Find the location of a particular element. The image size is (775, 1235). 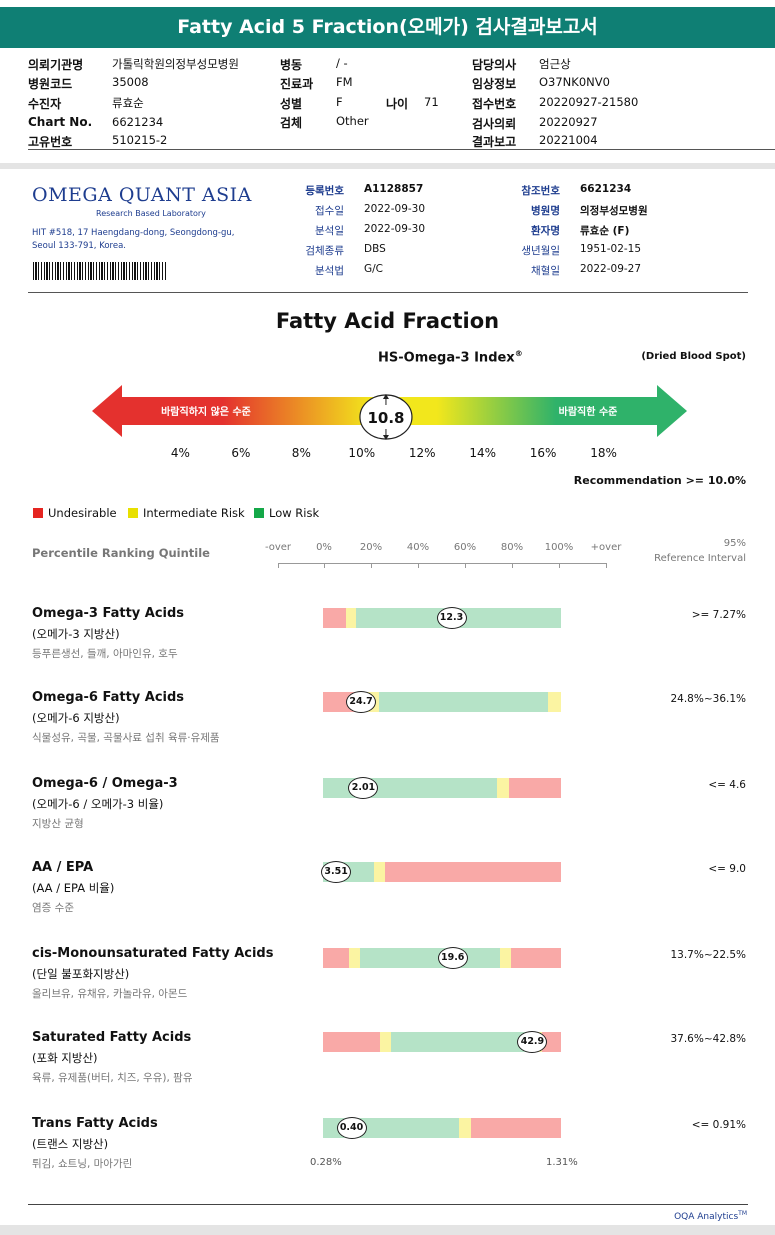

result-description: 육류, 유제품(버터, 치즈, 우유), 팜유 is located at coordinates (112, 1078).